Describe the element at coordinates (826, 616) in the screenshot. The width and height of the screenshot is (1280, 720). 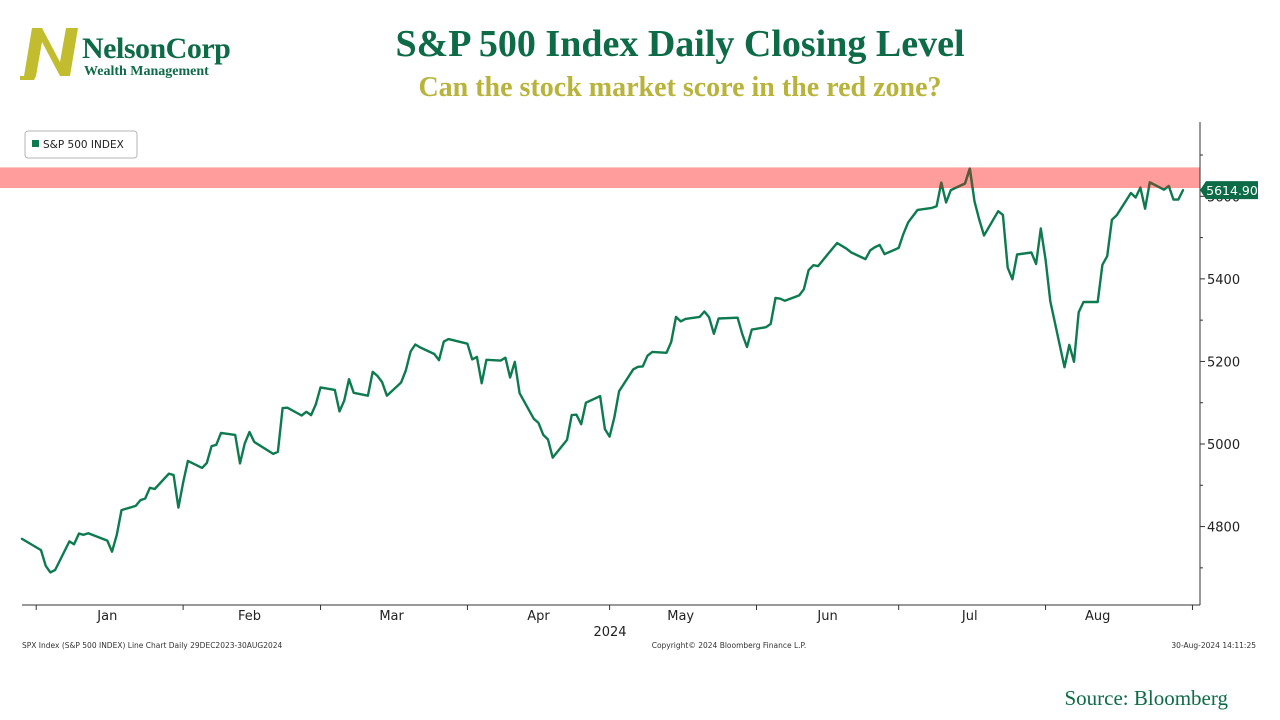
I see `x-tick-label: Jun` at that location.